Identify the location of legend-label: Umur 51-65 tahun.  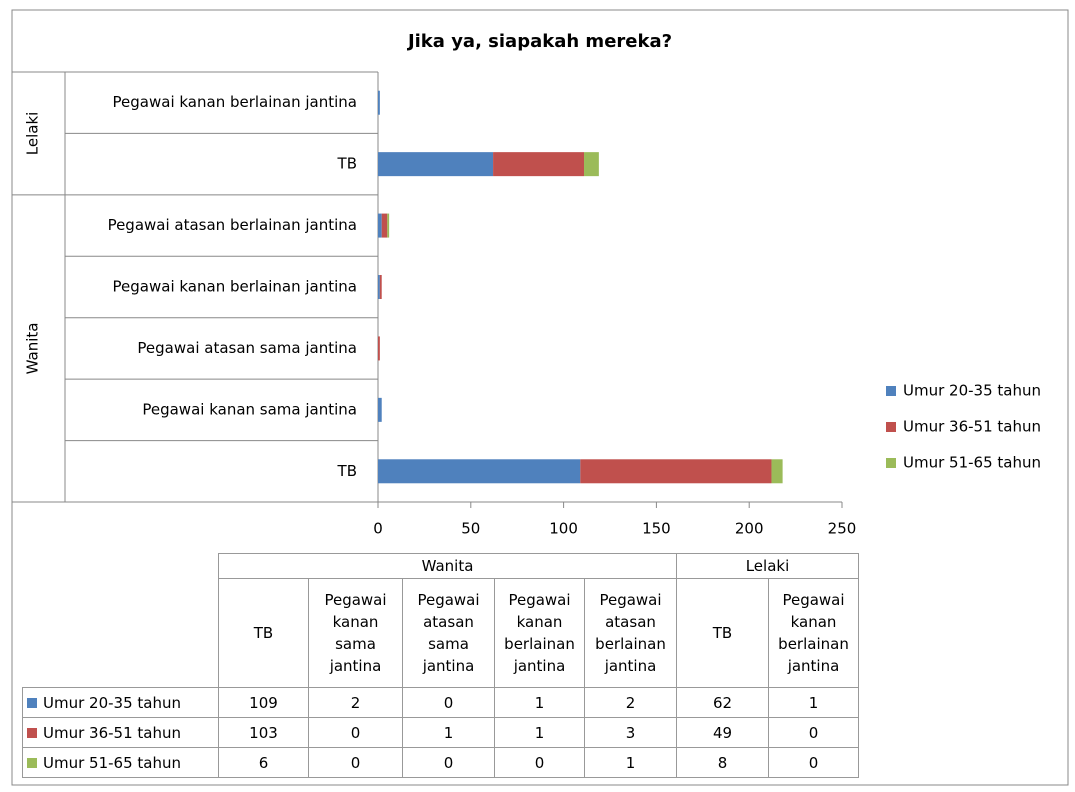
(972, 463).